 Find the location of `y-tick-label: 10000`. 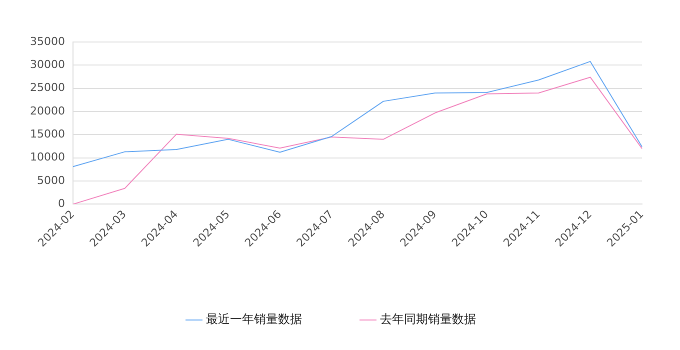

y-tick-label: 10000 is located at coordinates (47, 157).